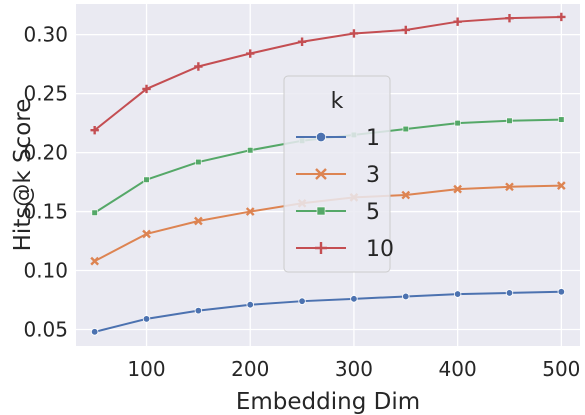  What do you see at coordinates (373, 138) in the screenshot?
I see `legend-label: 1` at bounding box center [373, 138].